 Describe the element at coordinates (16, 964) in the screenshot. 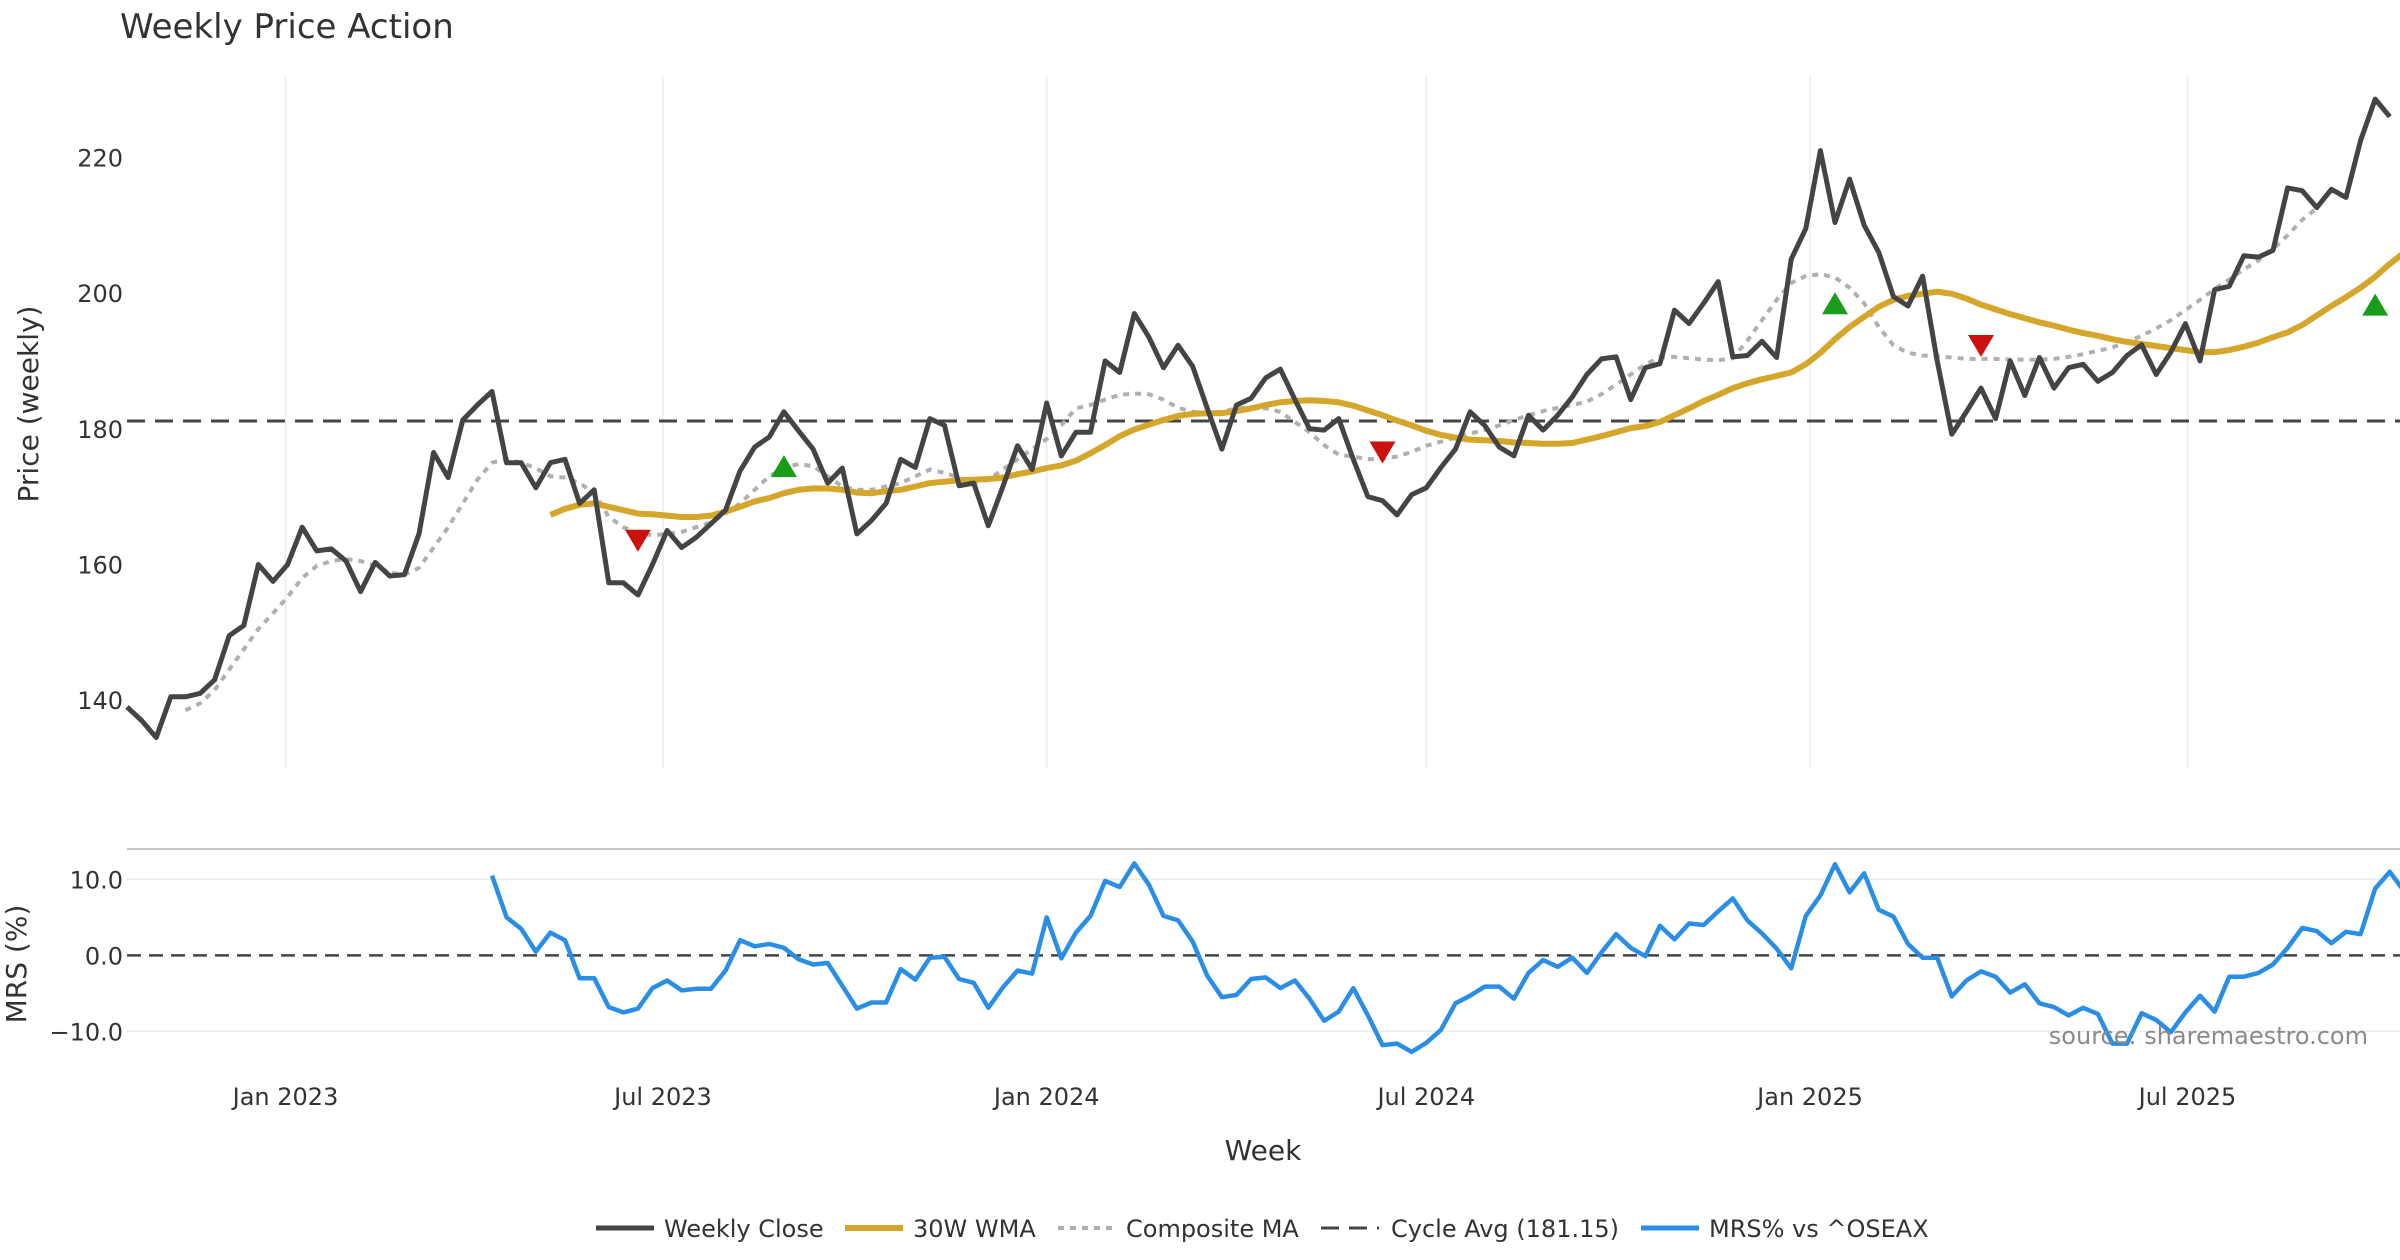

I see `mrs-y-axis-label: MRS (%)` at that location.